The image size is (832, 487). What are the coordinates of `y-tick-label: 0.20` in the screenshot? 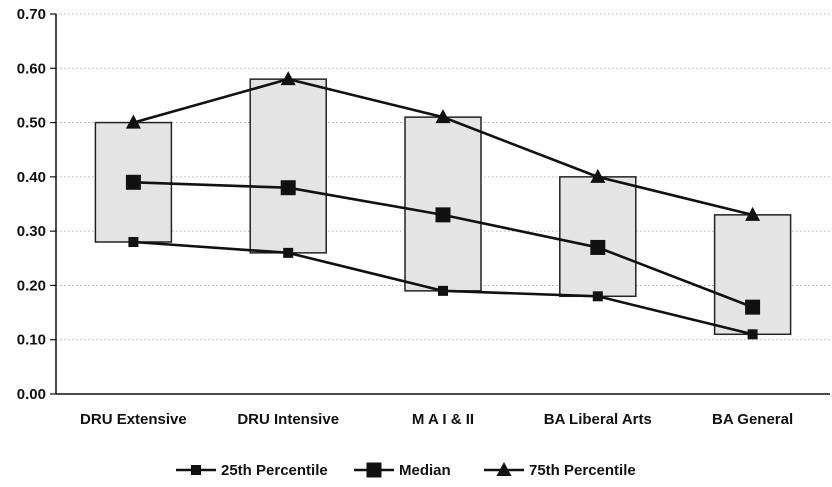 It's located at (31, 285).